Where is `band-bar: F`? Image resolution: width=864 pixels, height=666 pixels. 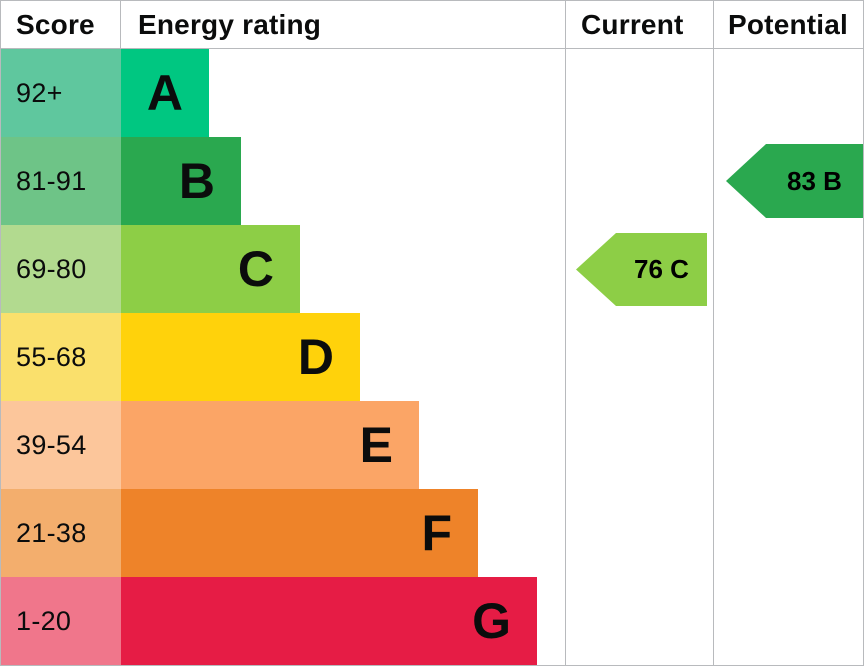
band-bar: F is located at coordinates (299, 533).